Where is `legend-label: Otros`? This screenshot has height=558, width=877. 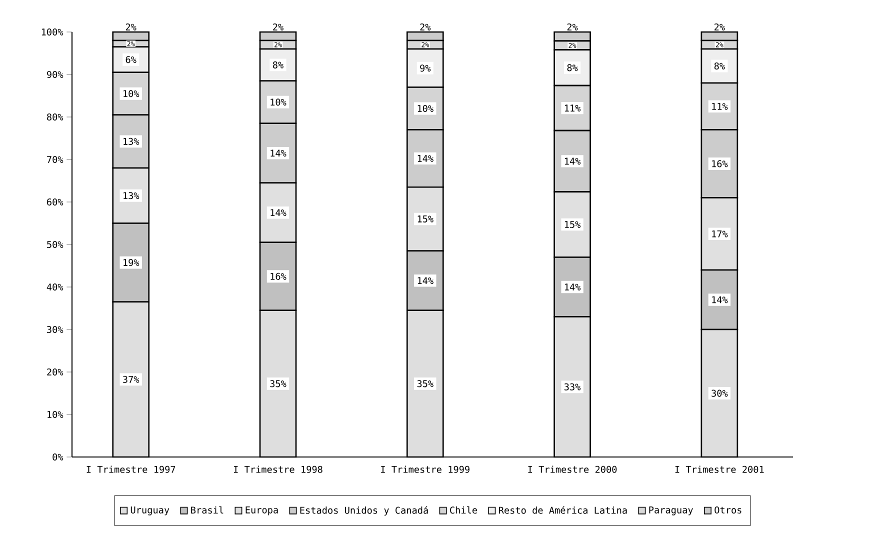
legend-label: Otros is located at coordinates (728, 510).